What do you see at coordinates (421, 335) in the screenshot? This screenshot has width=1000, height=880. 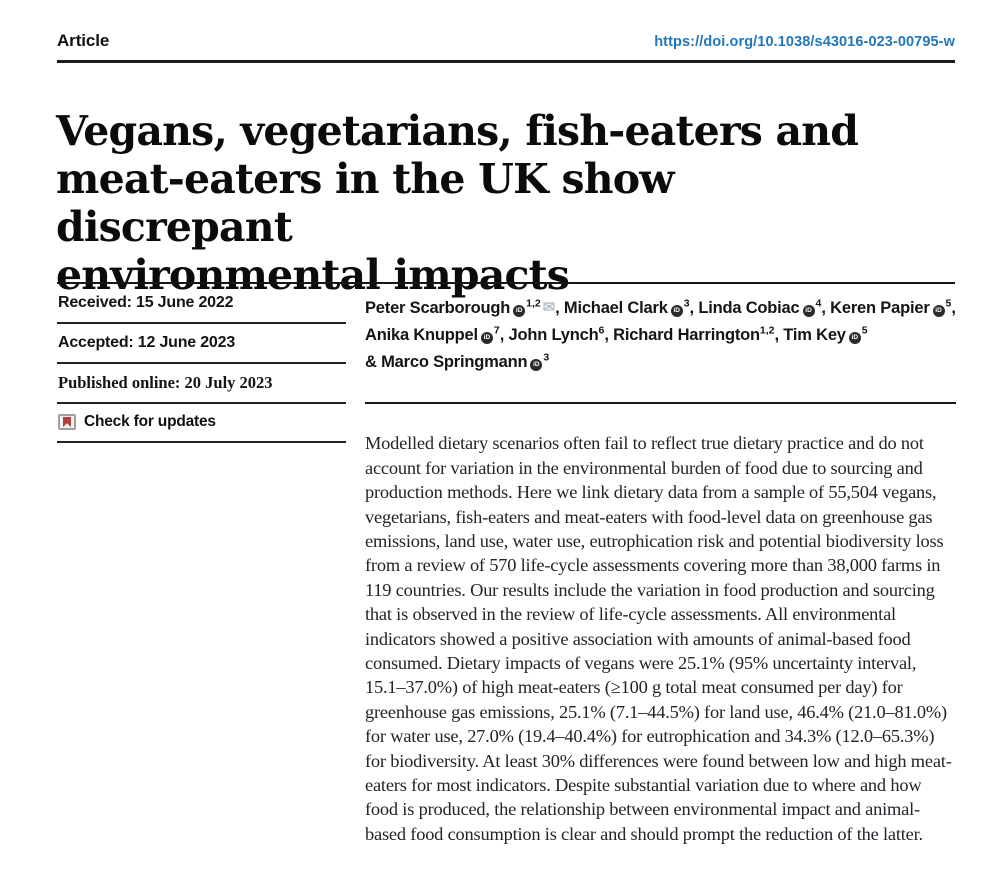 I see `author-name: Anika Knuppel` at bounding box center [421, 335].